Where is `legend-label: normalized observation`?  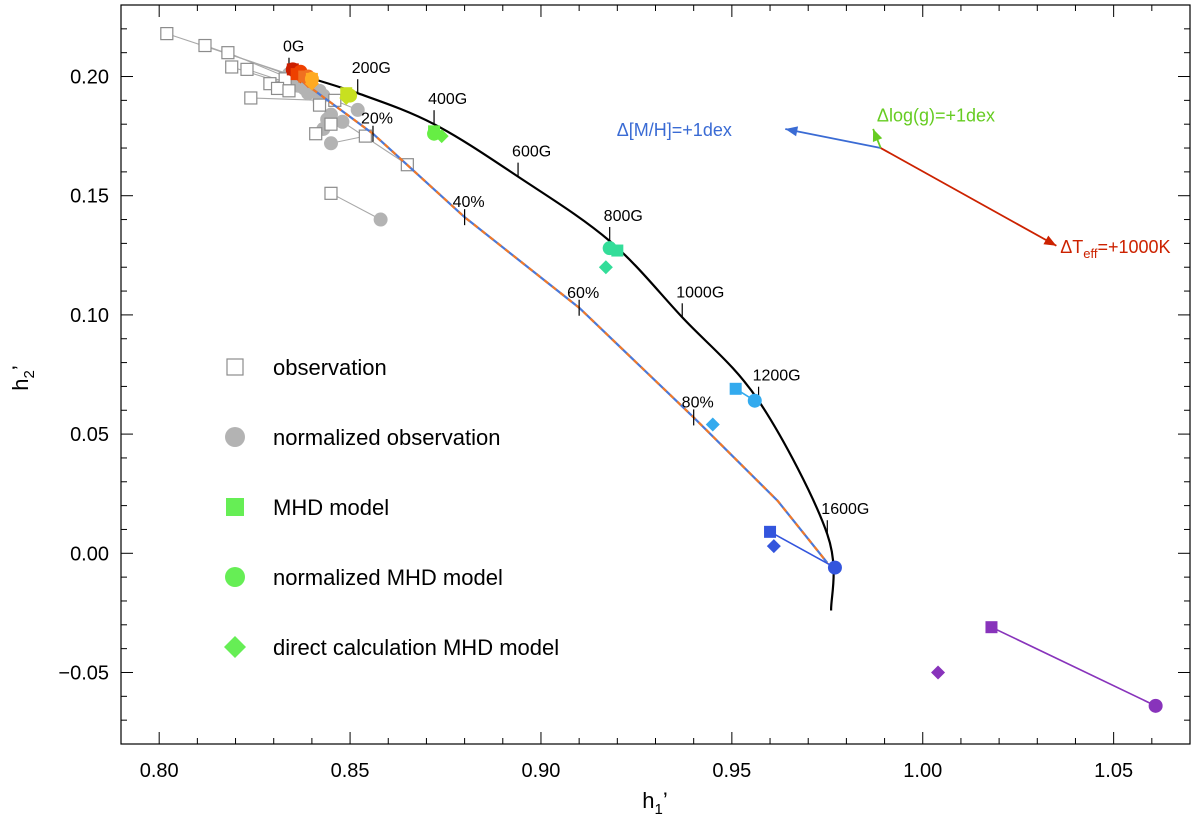
legend-label: normalized observation is located at coordinates (386, 437).